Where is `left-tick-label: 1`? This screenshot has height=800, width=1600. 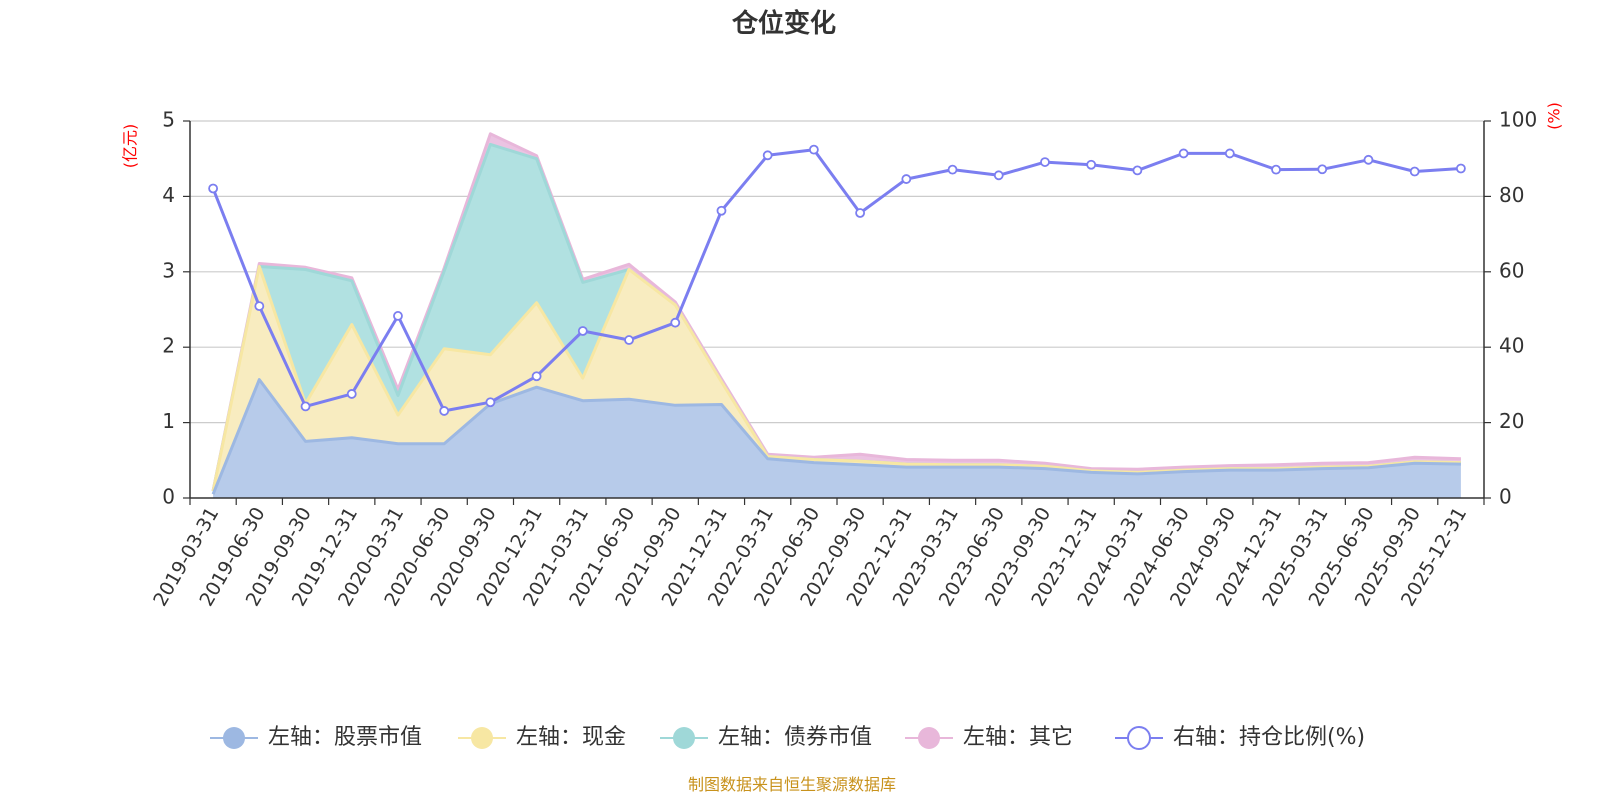 left-tick-label: 1 is located at coordinates (168, 421).